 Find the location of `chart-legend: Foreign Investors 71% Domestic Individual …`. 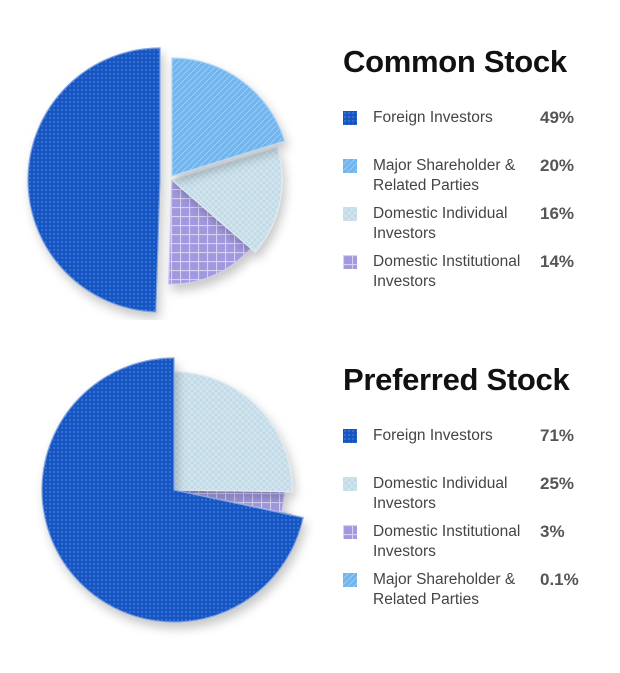

chart-legend: Foreign Investors 71% Domestic Individual … is located at coordinates (468, 522).